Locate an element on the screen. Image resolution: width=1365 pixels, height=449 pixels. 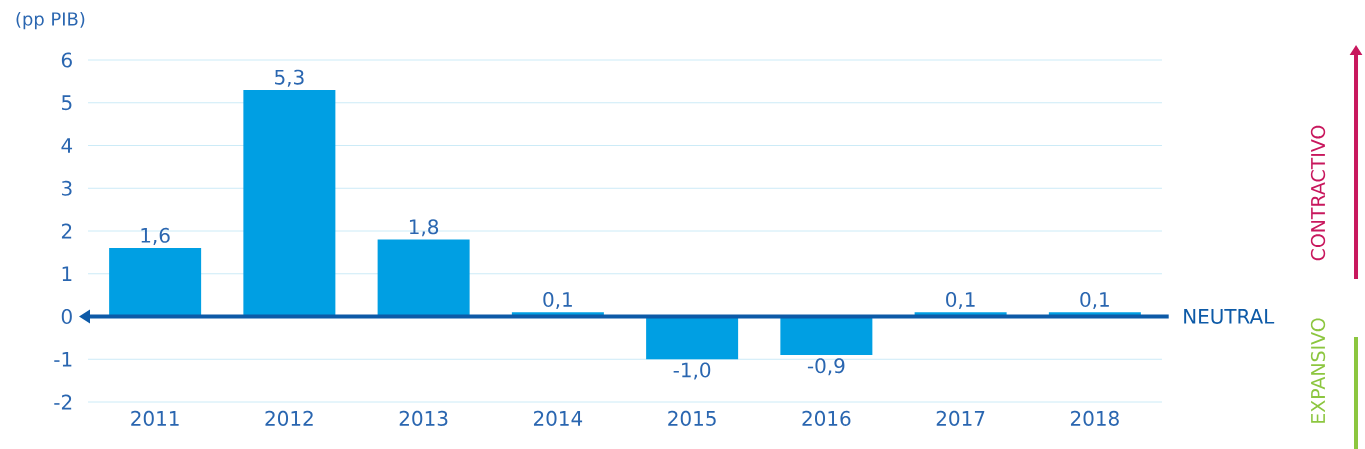
x-tick-label: 2015 is located at coordinates (692, 418).